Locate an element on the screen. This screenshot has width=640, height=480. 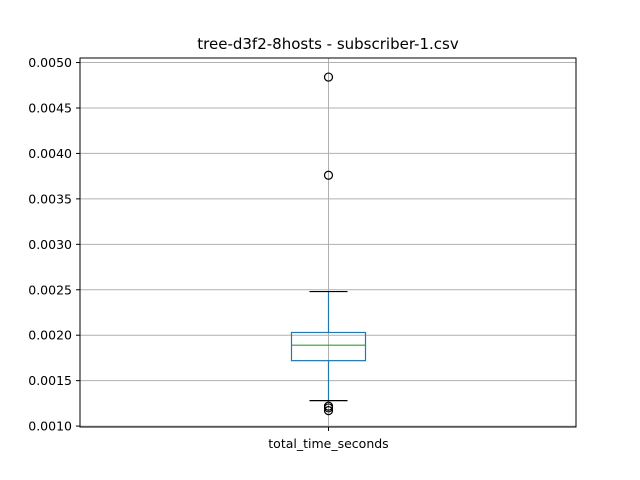
y-tick-label: 0.0015 is located at coordinates (50, 380).